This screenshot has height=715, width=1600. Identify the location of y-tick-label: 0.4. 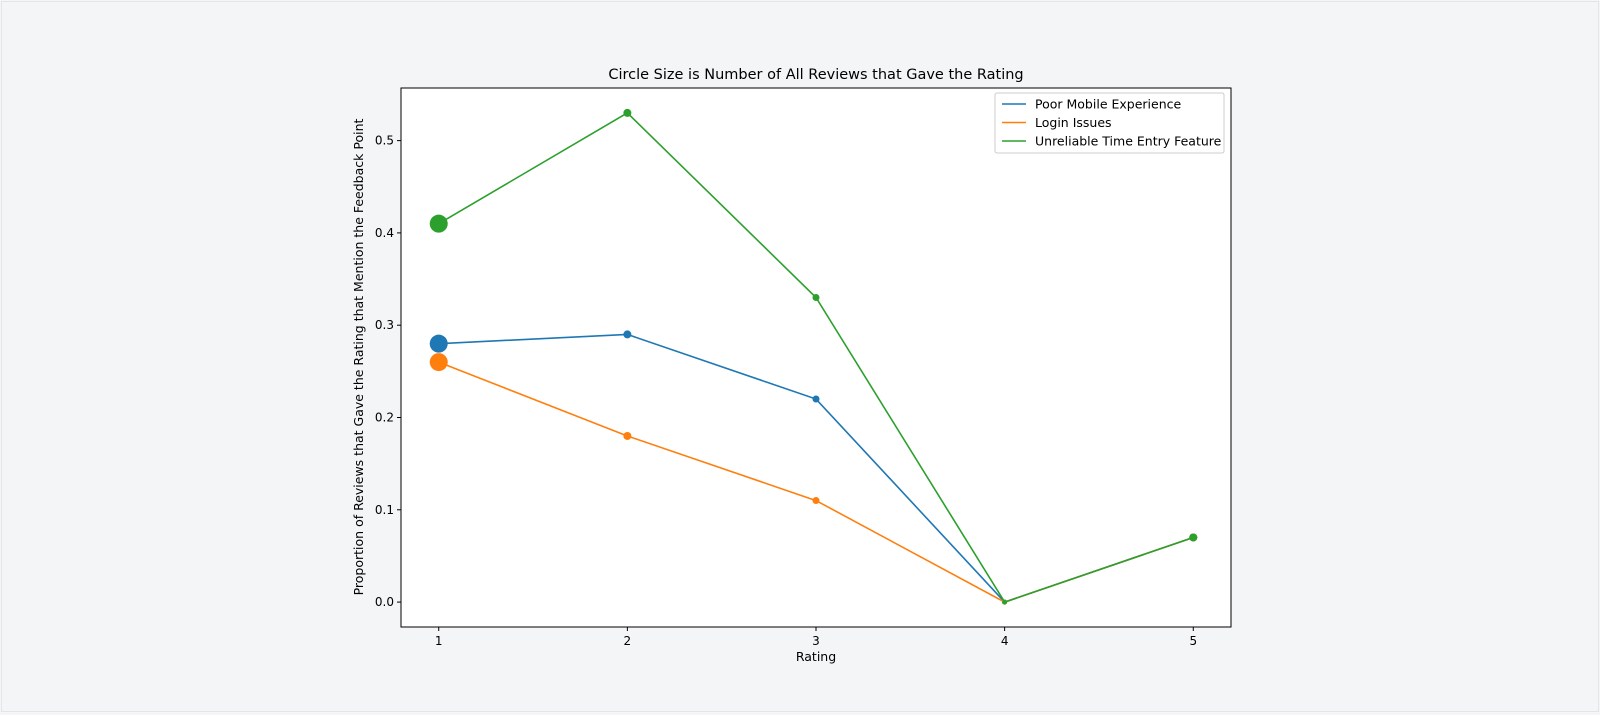
(384, 233).